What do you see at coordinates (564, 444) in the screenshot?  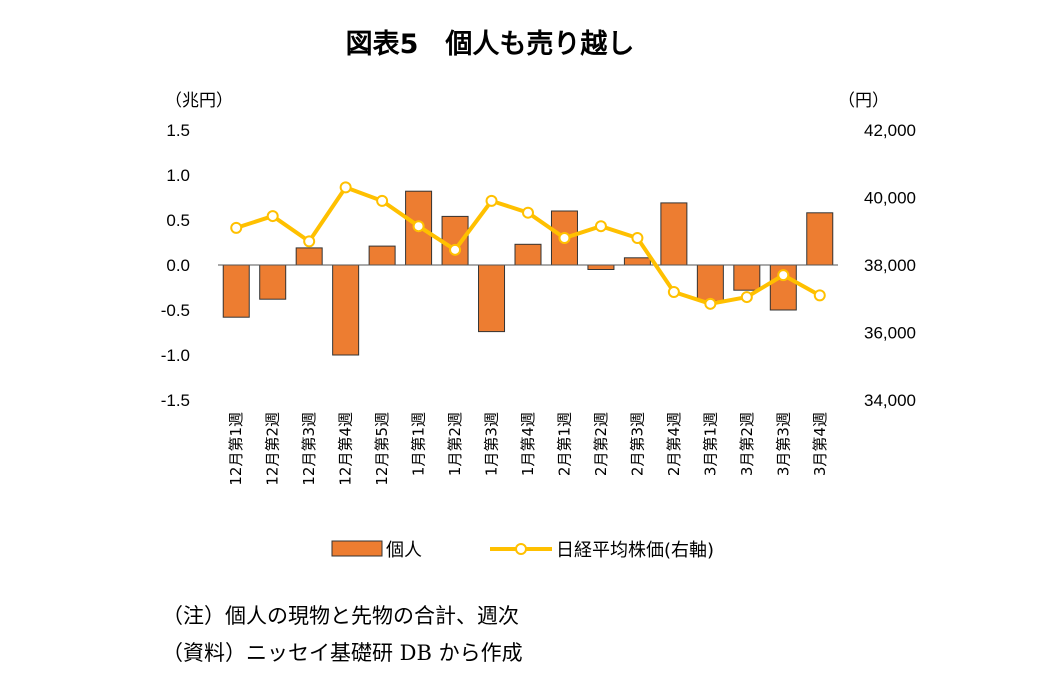 I see `category-label: 2月第1週` at bounding box center [564, 444].